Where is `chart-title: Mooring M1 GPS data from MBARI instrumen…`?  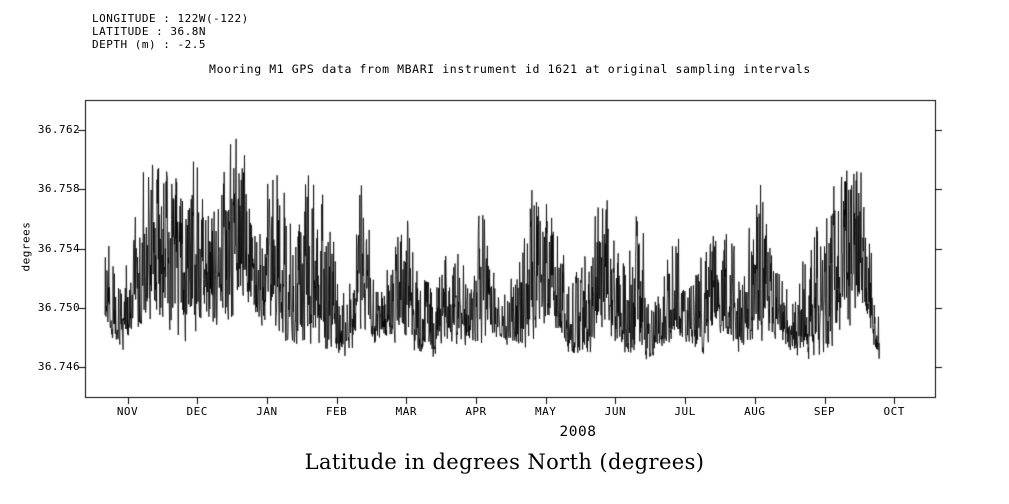 chart-title: Mooring M1 GPS data from MBARI instrumen… is located at coordinates (510, 69).